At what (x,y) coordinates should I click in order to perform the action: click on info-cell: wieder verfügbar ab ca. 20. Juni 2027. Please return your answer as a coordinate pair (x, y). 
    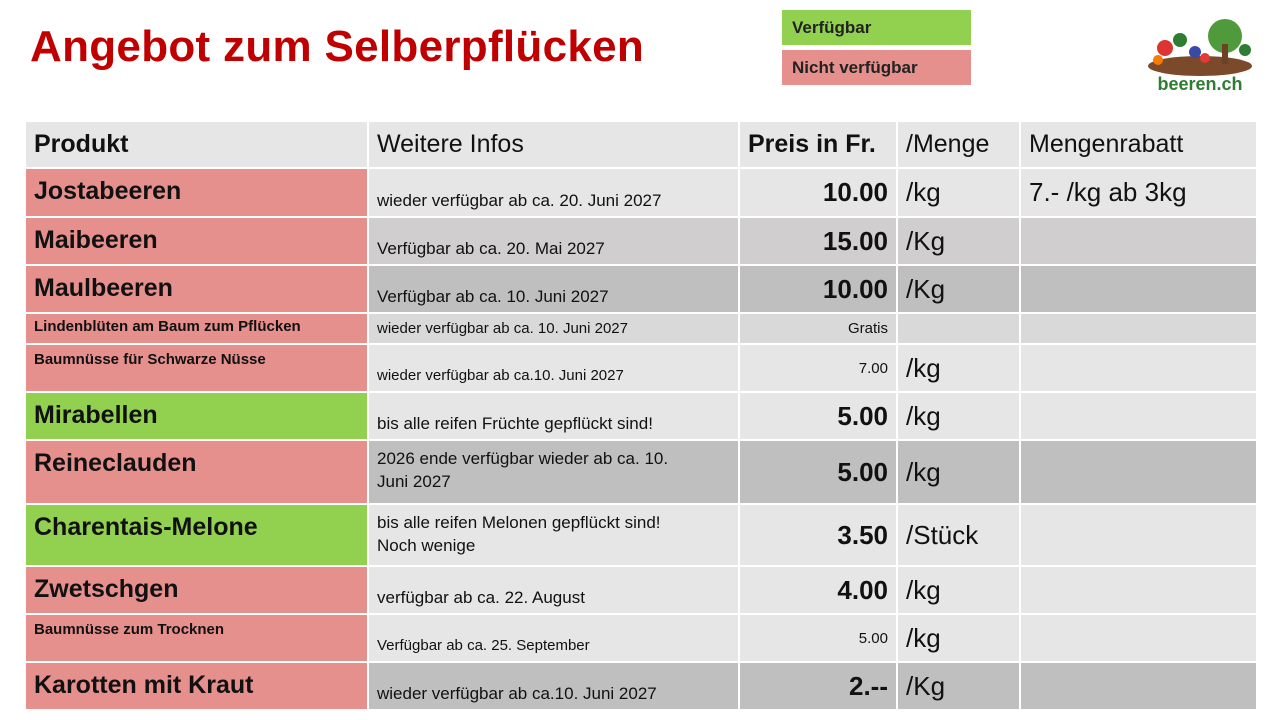
    Looking at the image, I should click on (553, 192).